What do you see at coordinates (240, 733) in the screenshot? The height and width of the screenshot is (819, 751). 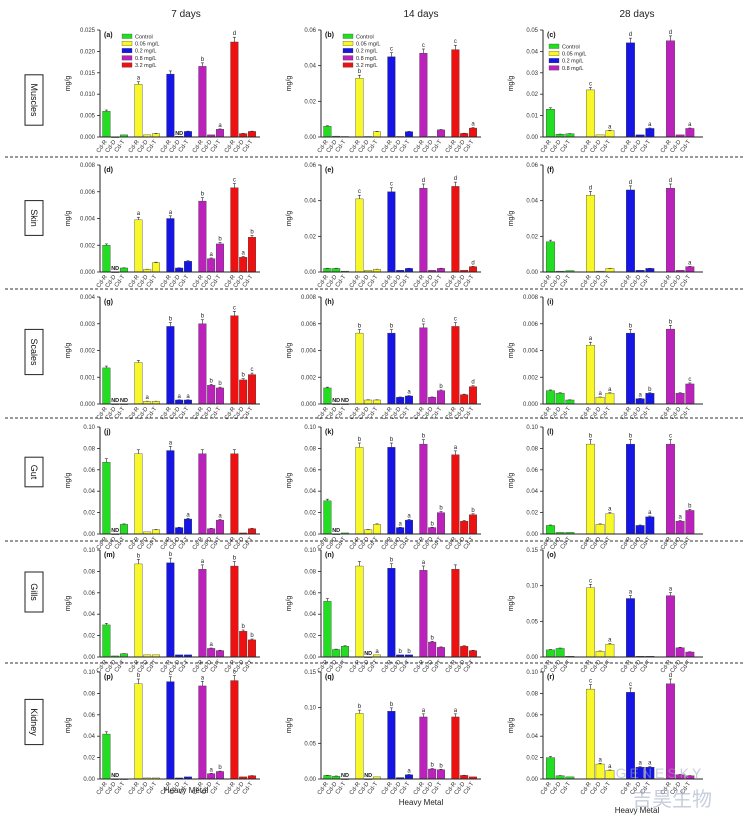 I see `bar-group-3-2-mg-l: cCd-RCd-DCd-T` at bounding box center [240, 733].